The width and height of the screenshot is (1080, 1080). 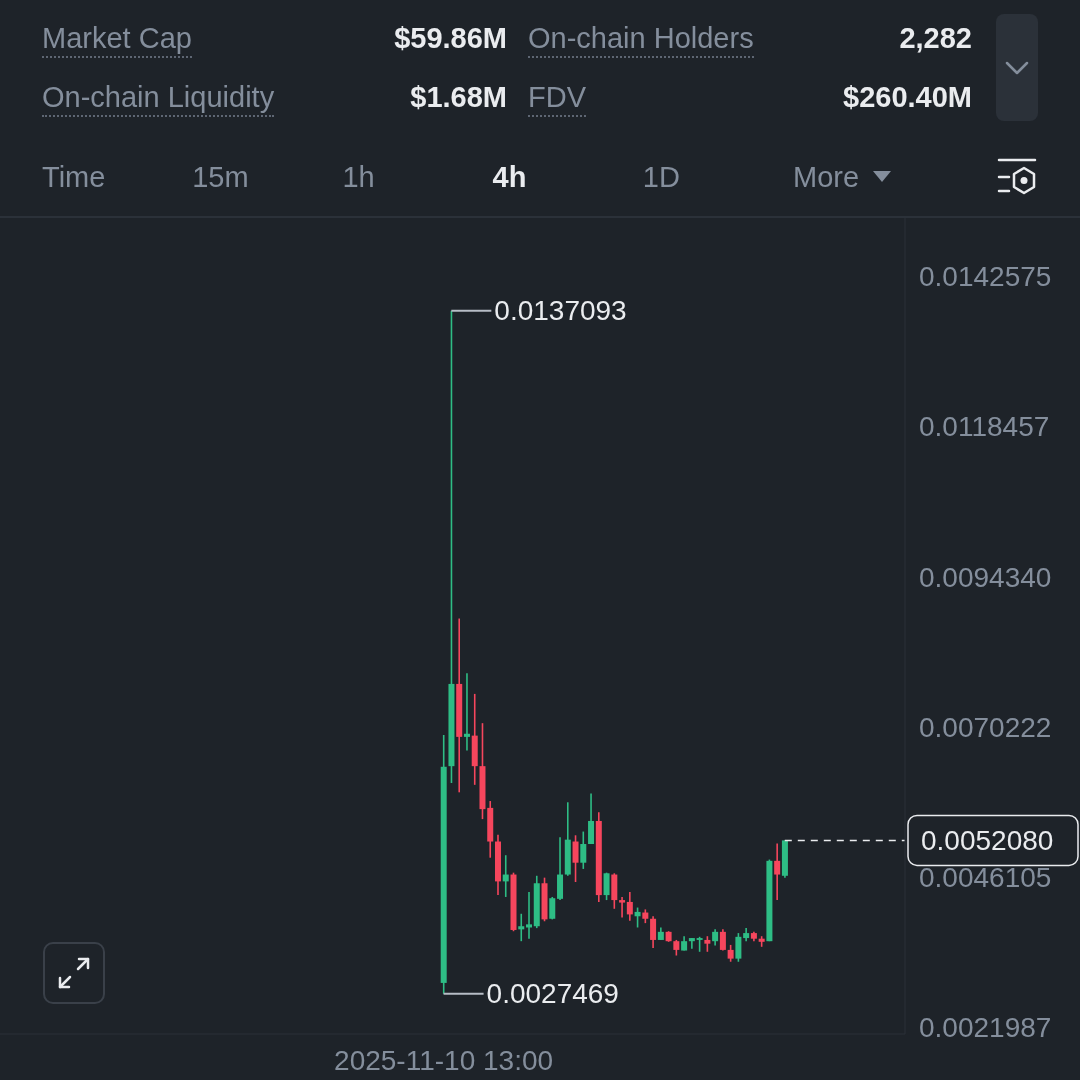 What do you see at coordinates (557, 98) in the screenshot?
I see `category-label: FDV` at bounding box center [557, 98].